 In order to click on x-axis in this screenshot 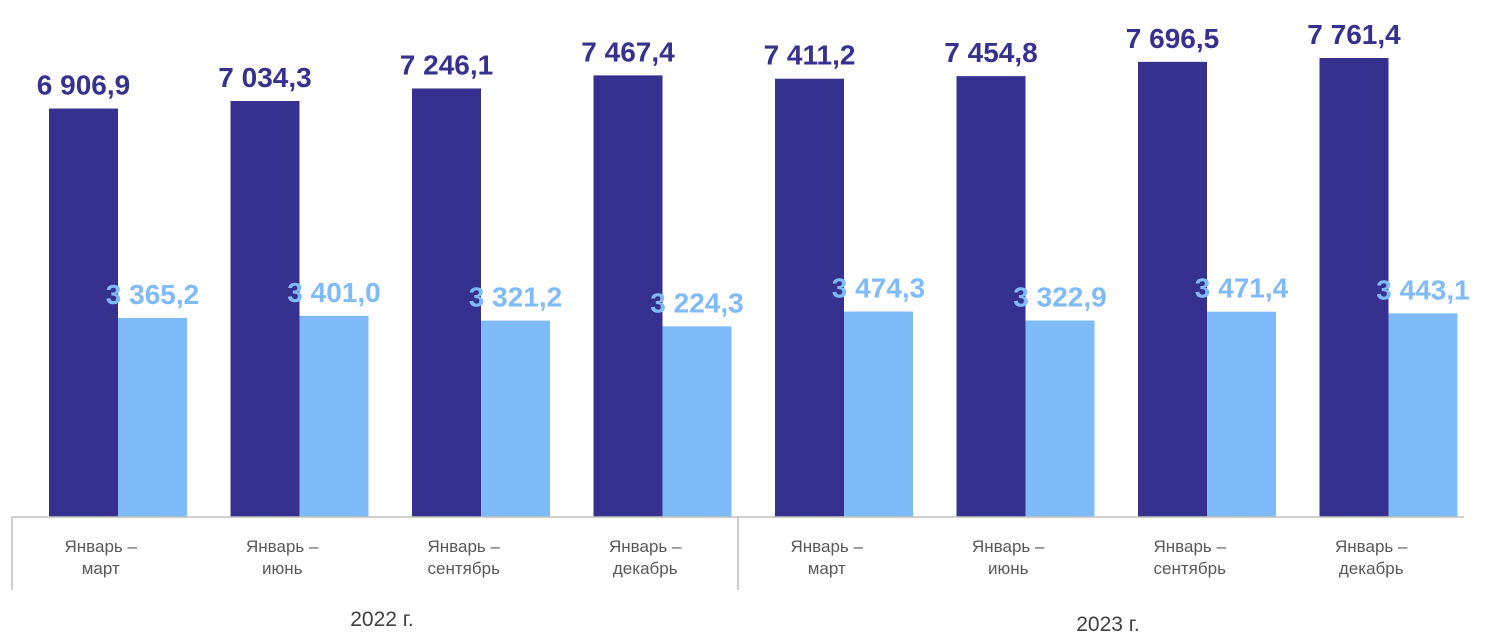, I will do `click(737, 553)`.